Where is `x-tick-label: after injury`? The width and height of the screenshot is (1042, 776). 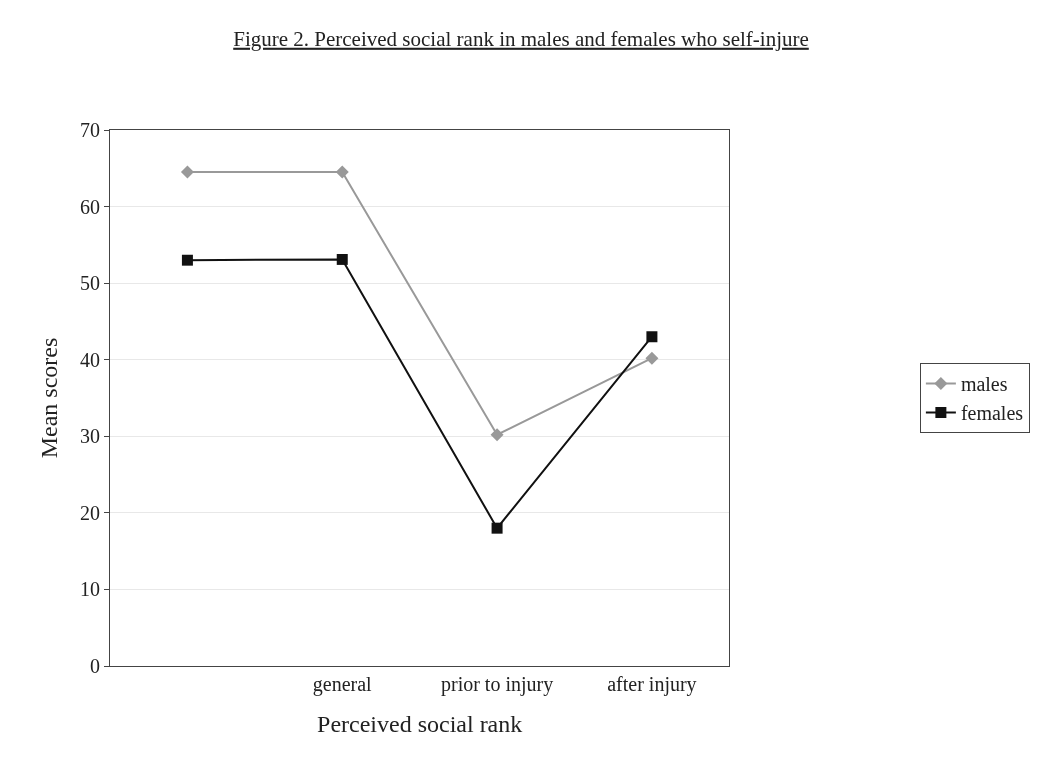
x-tick-label: after injury is located at coordinates (652, 684).